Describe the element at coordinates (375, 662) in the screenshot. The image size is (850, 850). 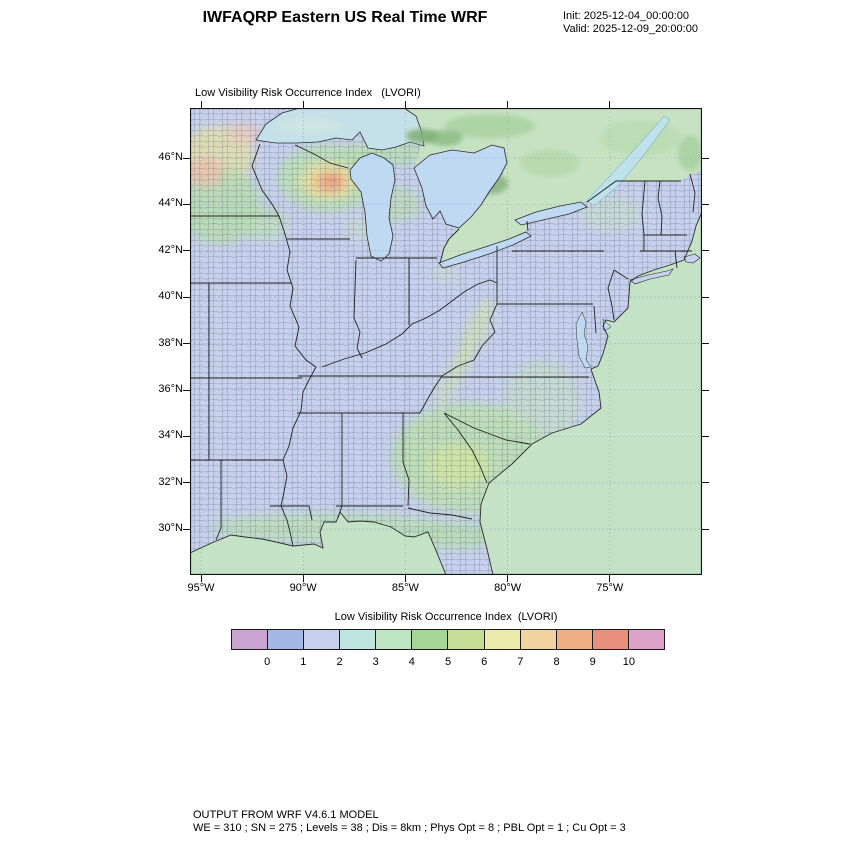
I see `colorbar-tick-label: 3` at that location.